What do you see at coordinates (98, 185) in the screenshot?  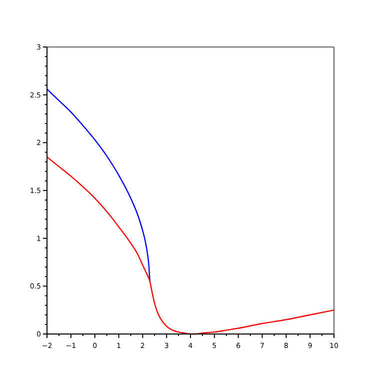 I see `line-series` at bounding box center [98, 185].